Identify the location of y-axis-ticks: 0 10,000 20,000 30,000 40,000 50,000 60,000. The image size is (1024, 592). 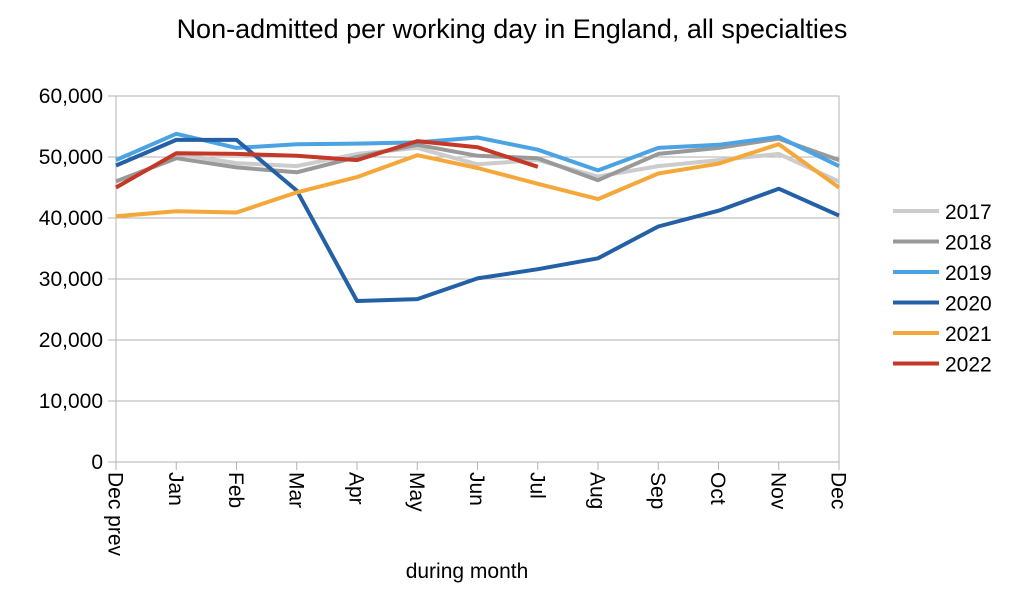
(77, 279).